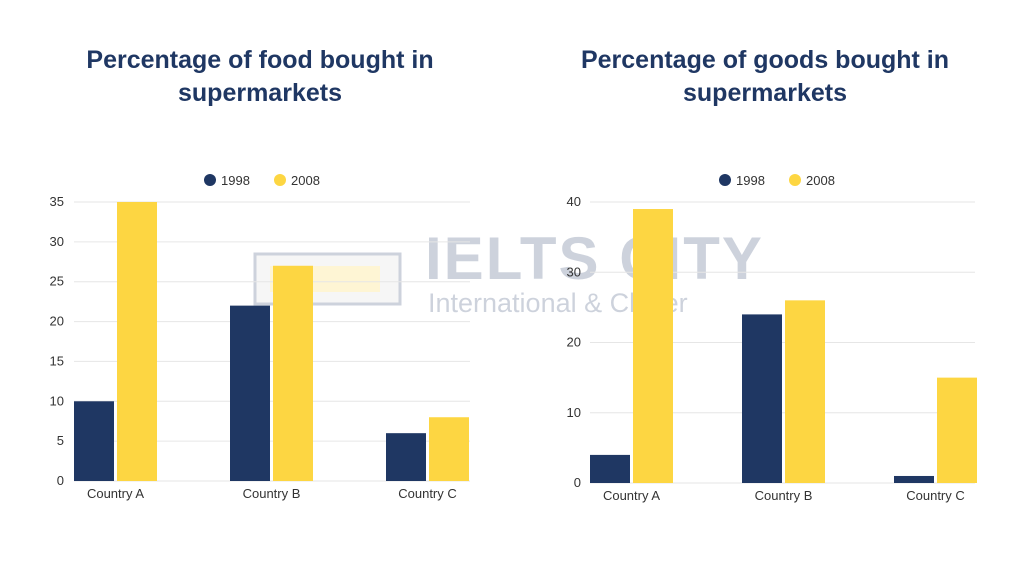 This screenshot has width=1024, height=576. What do you see at coordinates (574, 201) in the screenshot?
I see `y-tick-label: 40` at bounding box center [574, 201].